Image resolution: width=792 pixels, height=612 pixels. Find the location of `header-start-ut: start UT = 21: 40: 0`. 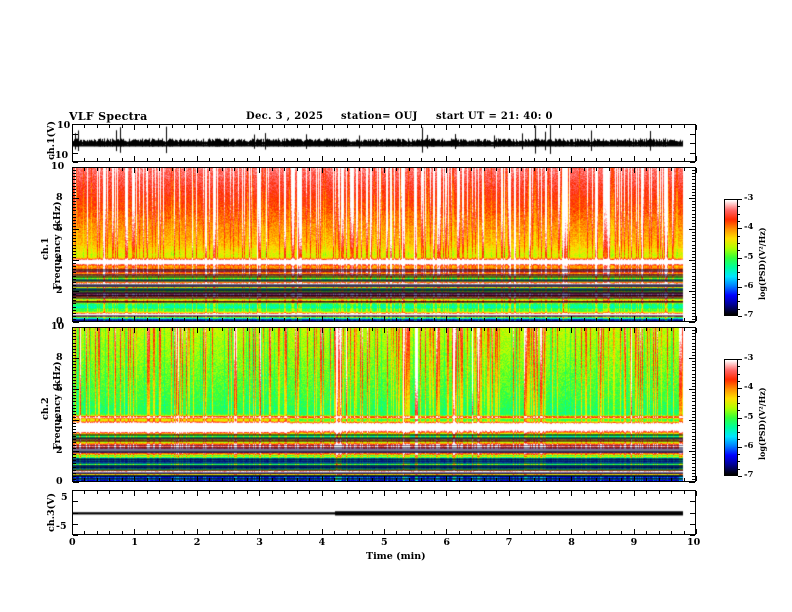

header-start-ut: start UT = 21: 40: 0 is located at coordinates (494, 116).